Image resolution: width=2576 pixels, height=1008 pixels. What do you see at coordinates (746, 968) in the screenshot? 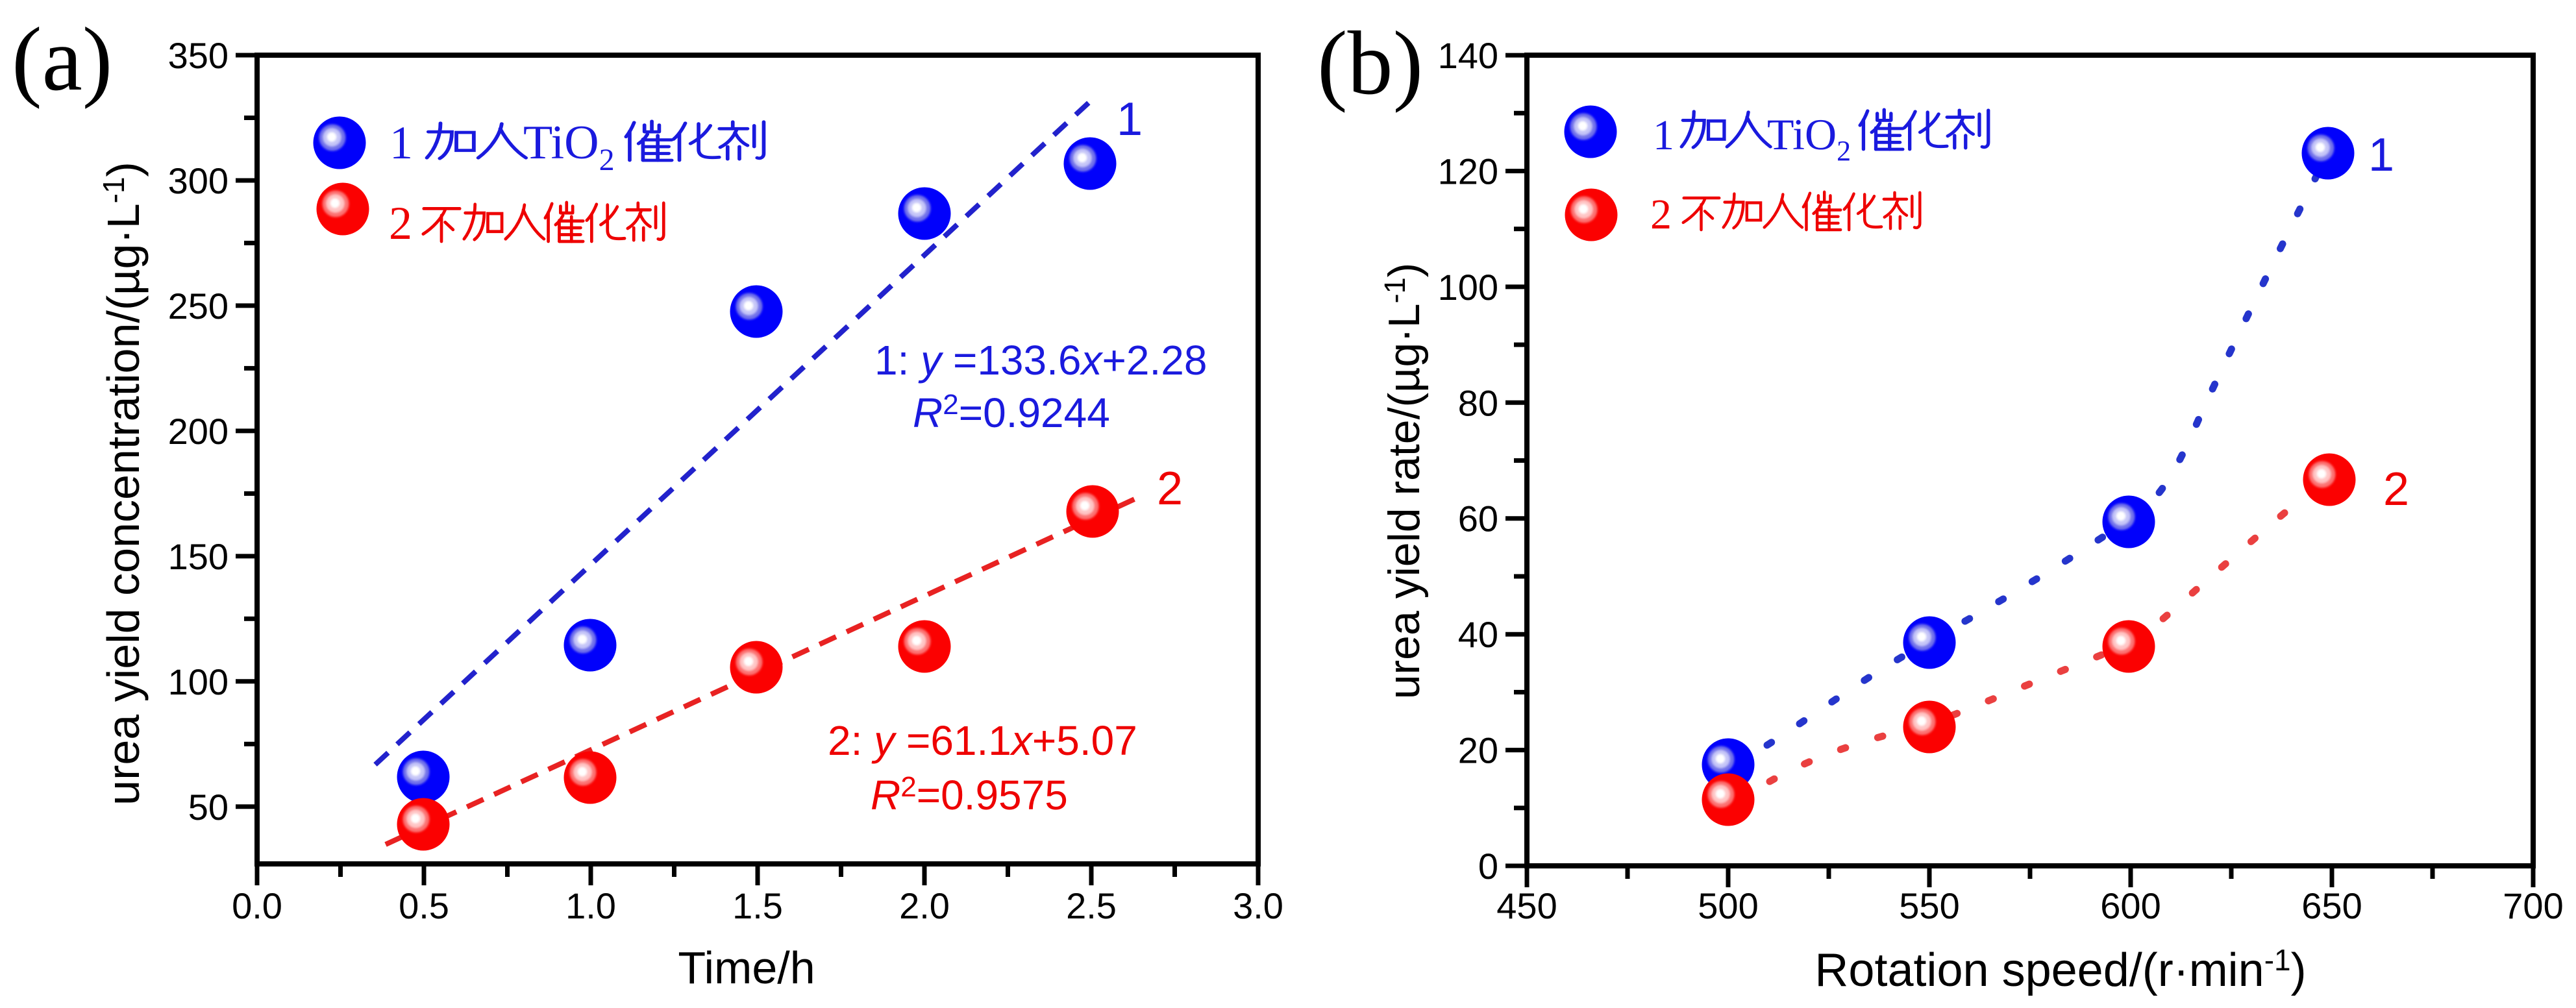
I see `svg-text: Time/h` at bounding box center [746, 968].